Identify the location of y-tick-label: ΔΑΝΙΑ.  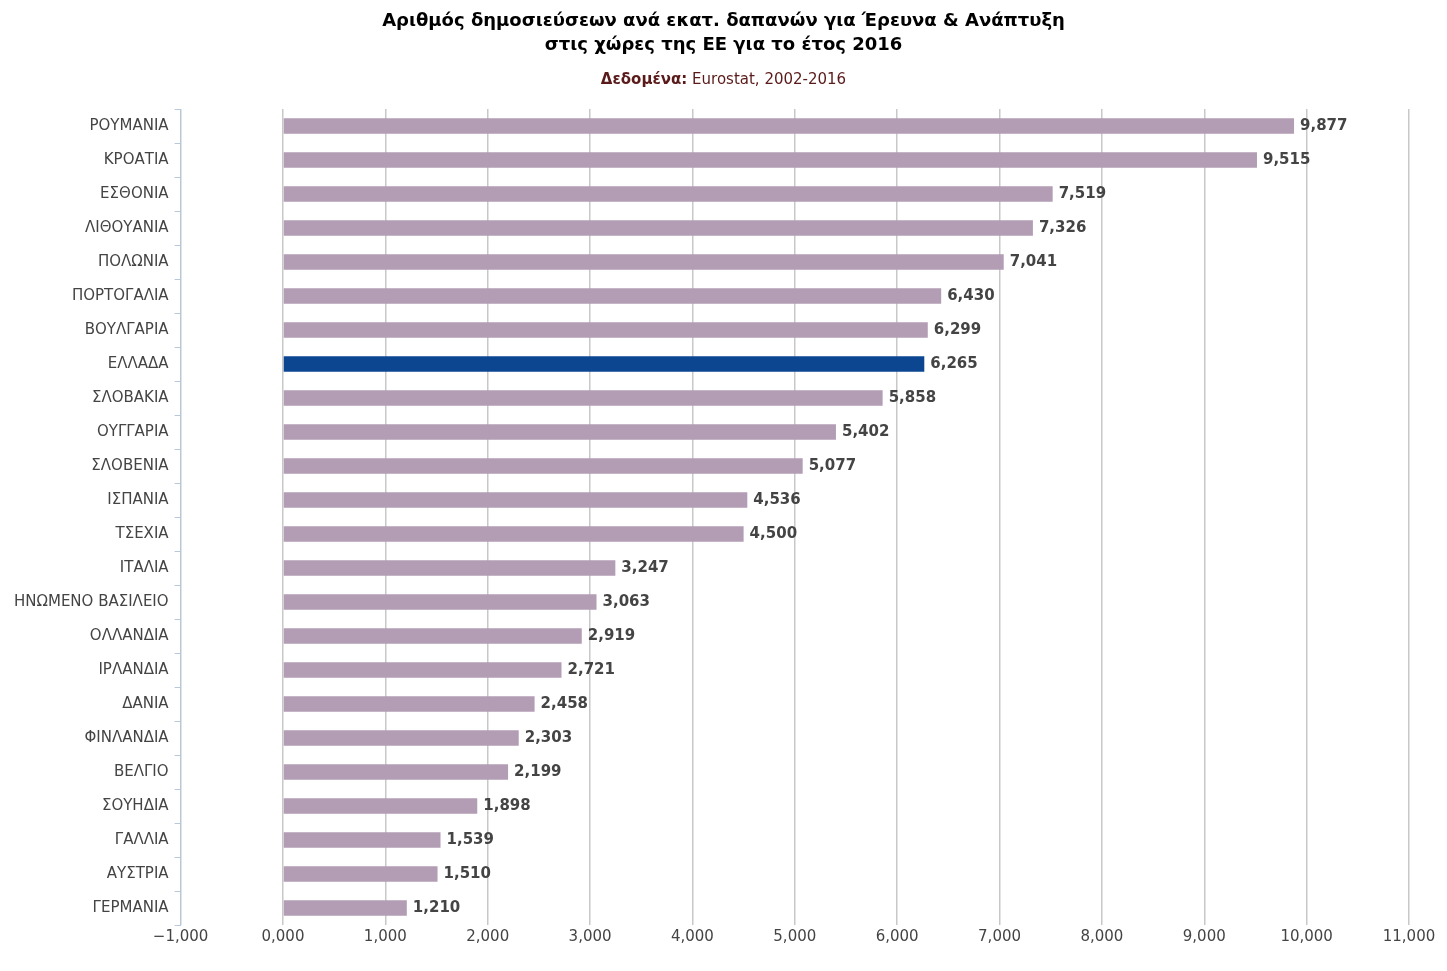
(146, 702).